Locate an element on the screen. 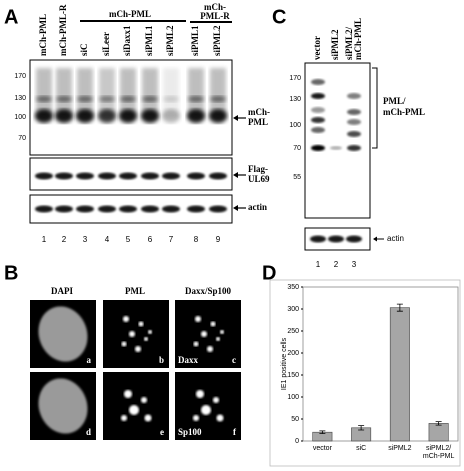  nucleus is located at coordinates (63, 334).